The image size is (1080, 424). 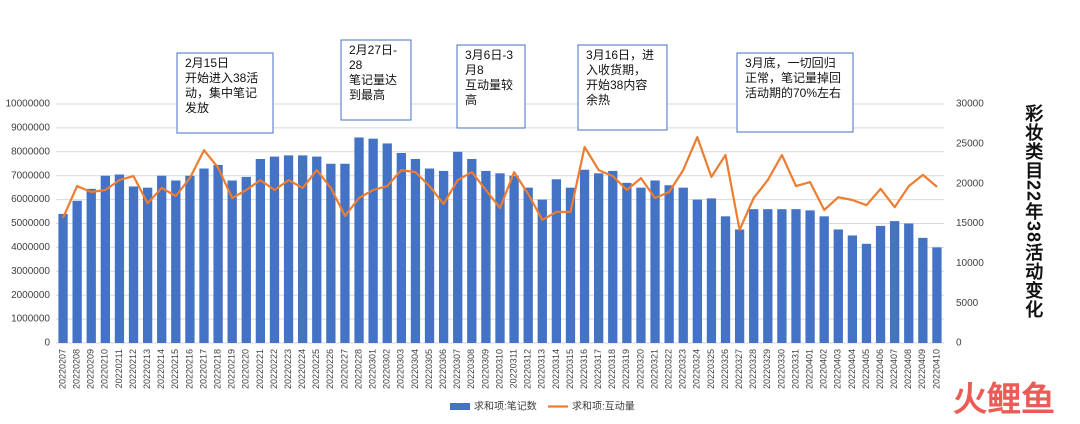 What do you see at coordinates (30, 151) in the screenshot?
I see `y-tick-label: 8000000` at bounding box center [30, 151].